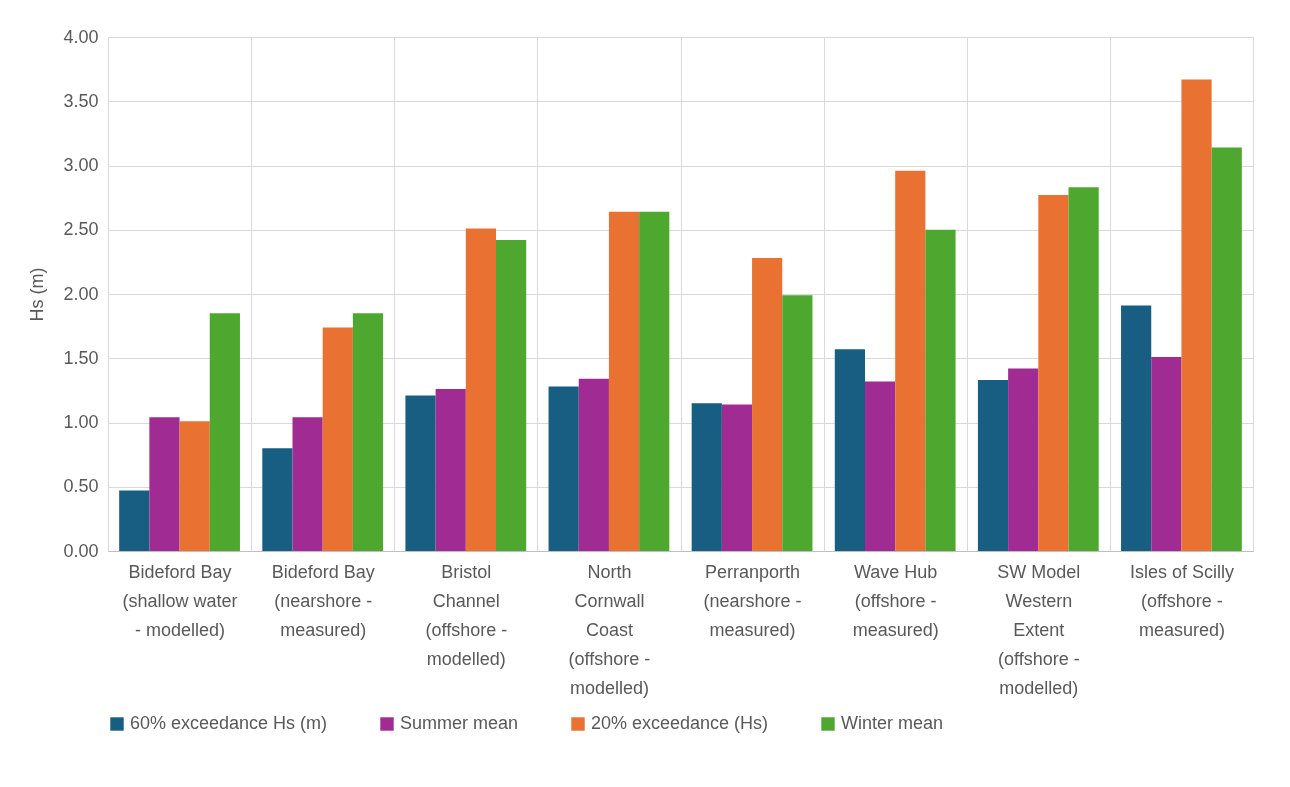  Describe the element at coordinates (81, 293) in the screenshot. I see `y-tick-label: 2.00` at that location.